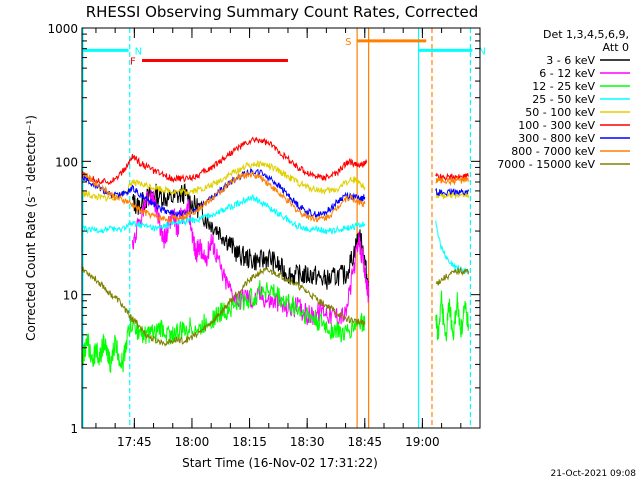 Image resolution: width=640 pixels, height=480 pixels. Describe the element at coordinates (546, 164) in the screenshot. I see `legend-entry-label-8: 7000 - 15000 keV` at that location.